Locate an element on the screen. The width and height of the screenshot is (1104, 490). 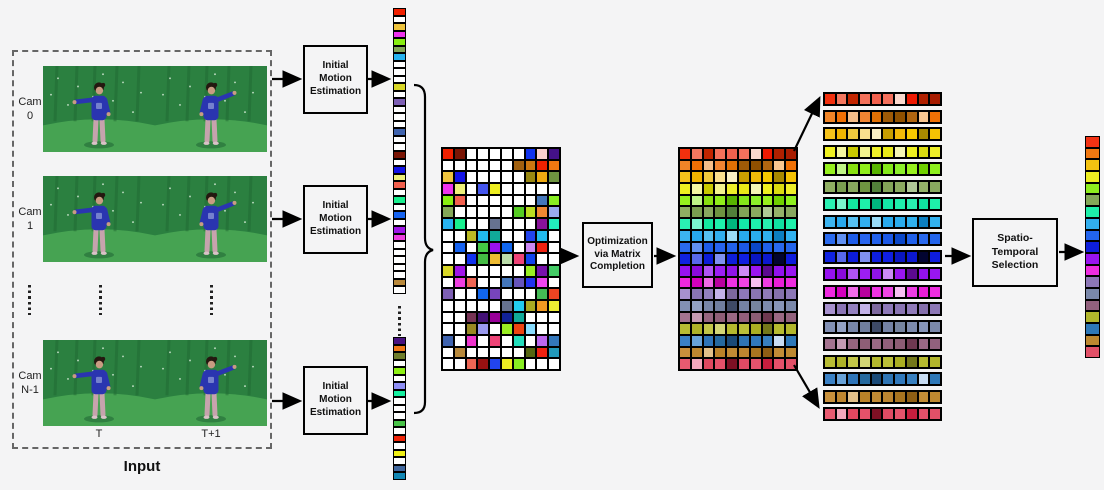
camera-label-index: N-1 is located at coordinates (30, 389).